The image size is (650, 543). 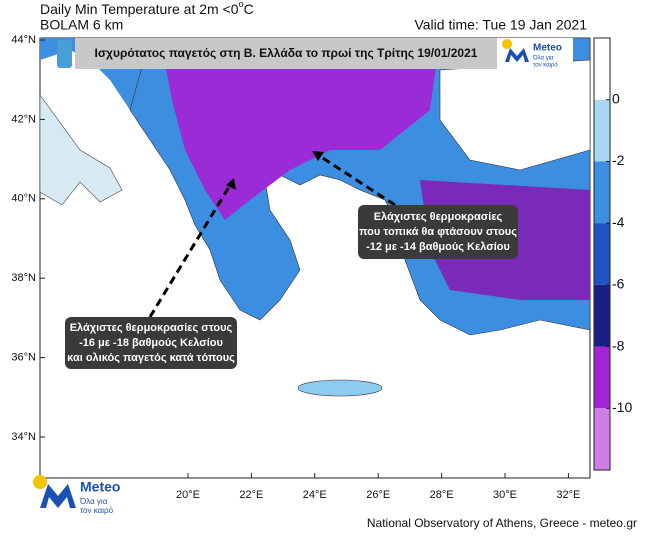 I want to click on lat-label: 38°N, so click(x=23, y=278).